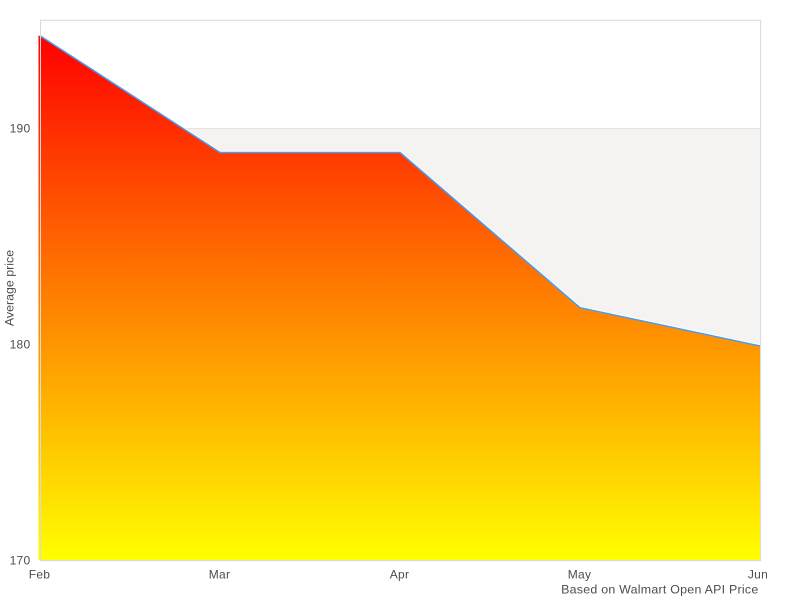 The width and height of the screenshot is (800, 600). Describe the element at coordinates (758, 575) in the screenshot. I see `svg-text: Jun` at that location.